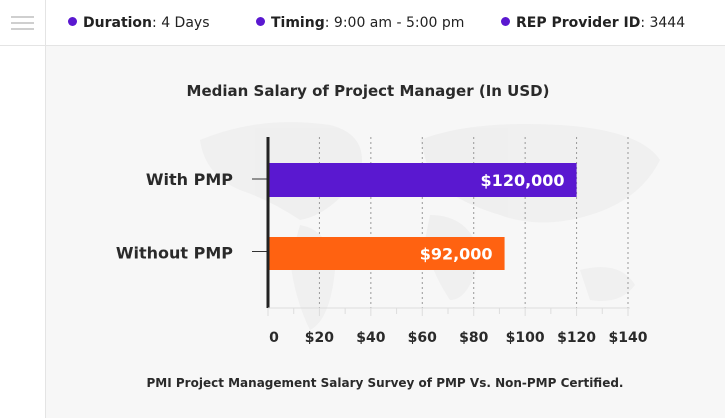 Image resolution: width=725 pixels, height=418 pixels. Describe the element at coordinates (22, 23) in the screenshot. I see `hamburger-menu-icon` at that location.